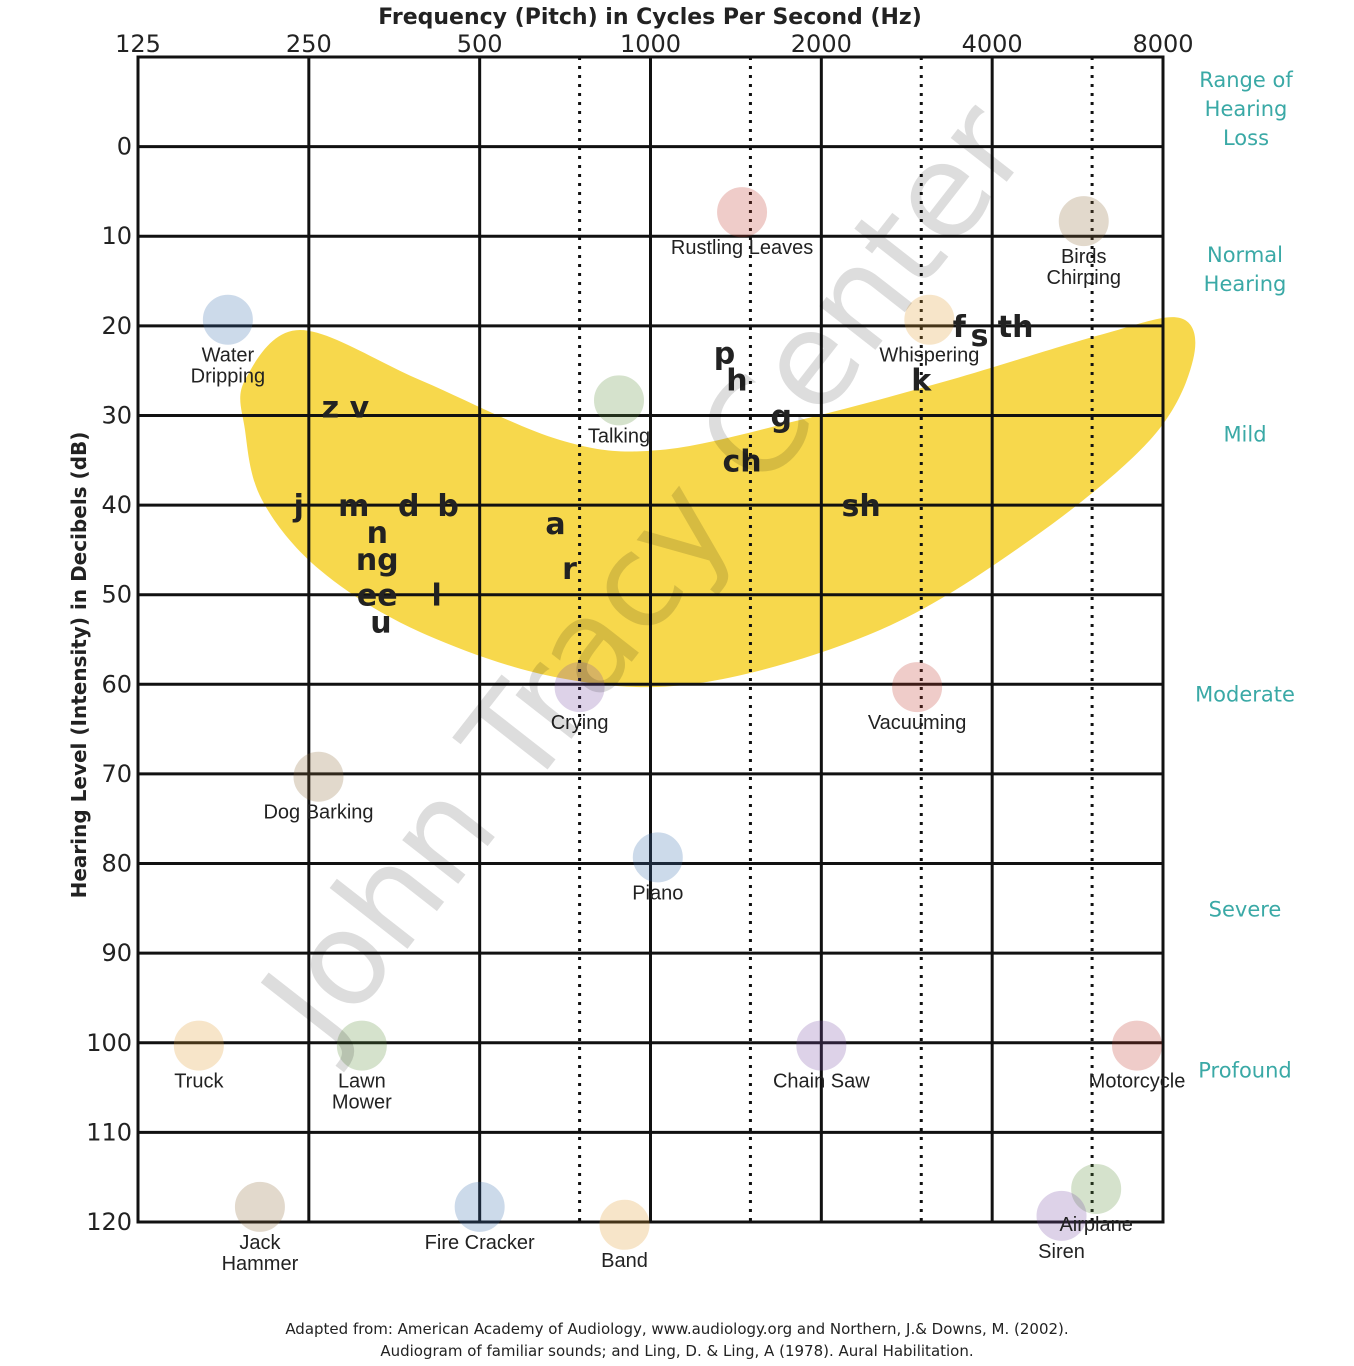 Image resolution: width=1354 pixels, height=1366 pixels. I want to click on familiar-sound-label: Talking, so click(619, 436).